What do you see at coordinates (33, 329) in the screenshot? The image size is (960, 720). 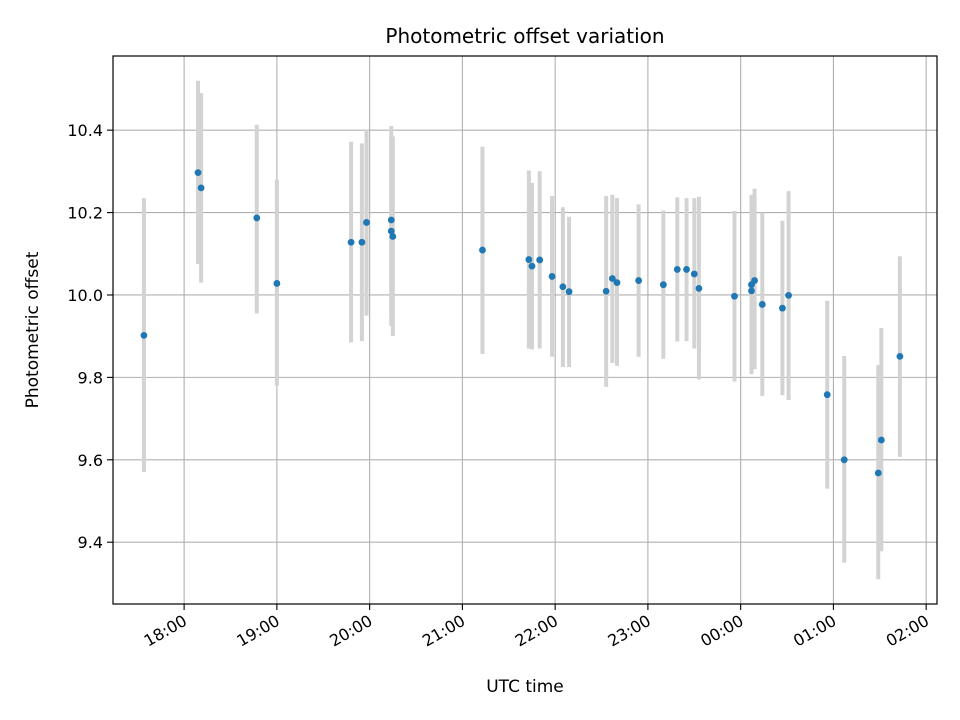 I see `y-axis-label: Photometric offset` at bounding box center [33, 329].